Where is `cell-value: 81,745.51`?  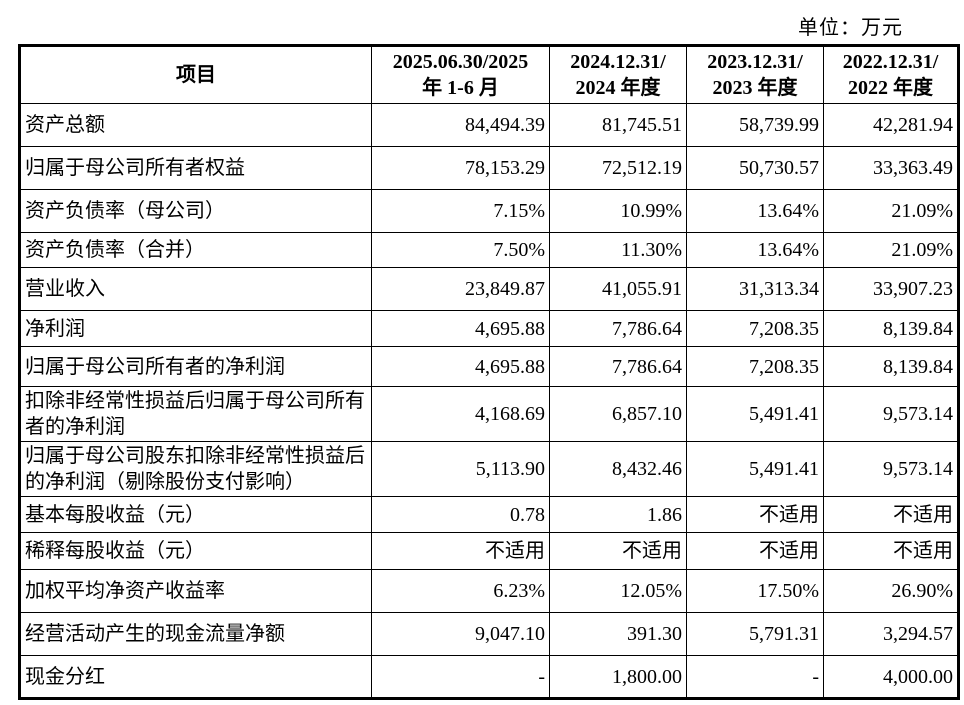
cell-value: 81,745.51 is located at coordinates (618, 125).